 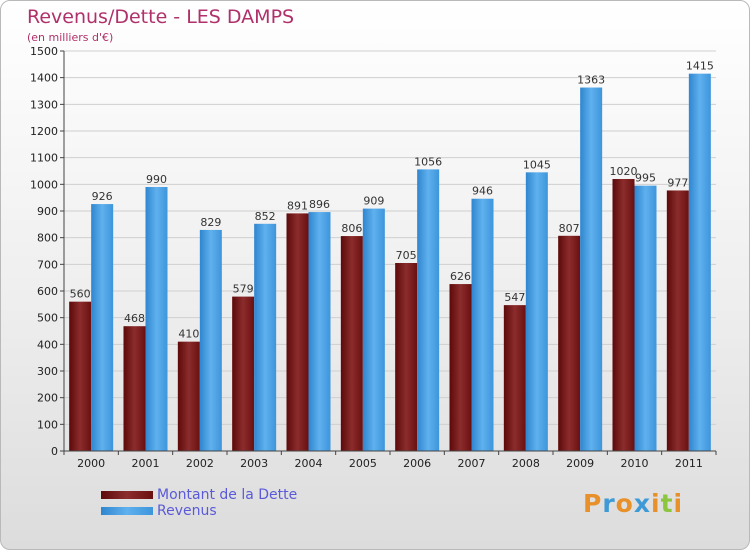 I want to click on y-tick-label: 1000, so click(x=44, y=184).